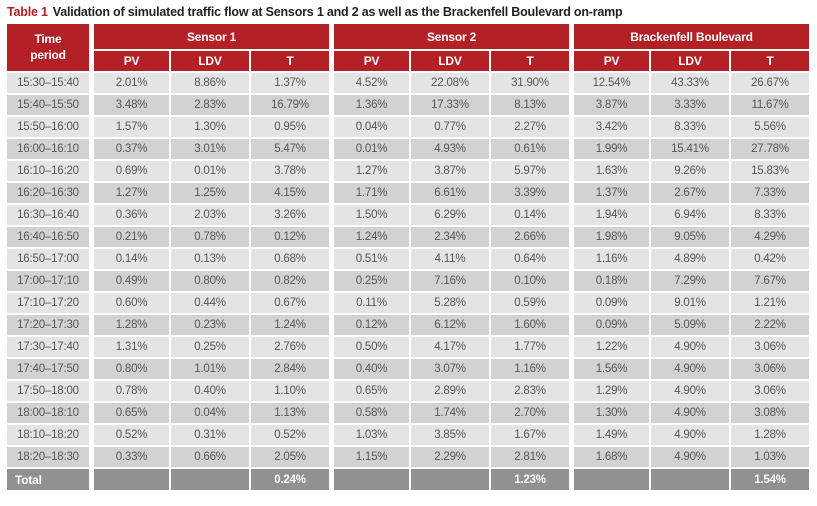 The width and height of the screenshot is (817, 506). I want to click on value-cell: 1.49%, so click(610, 435).